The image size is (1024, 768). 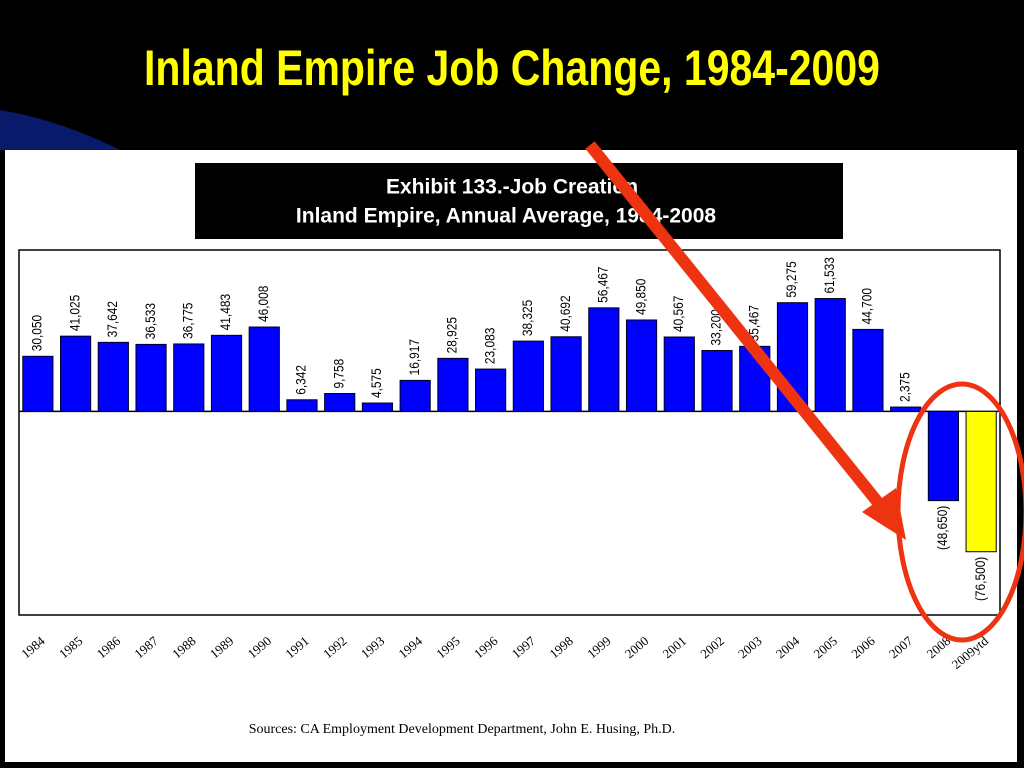 What do you see at coordinates (565, 313) in the screenshot?
I see `value-label: 40,692` at bounding box center [565, 313].